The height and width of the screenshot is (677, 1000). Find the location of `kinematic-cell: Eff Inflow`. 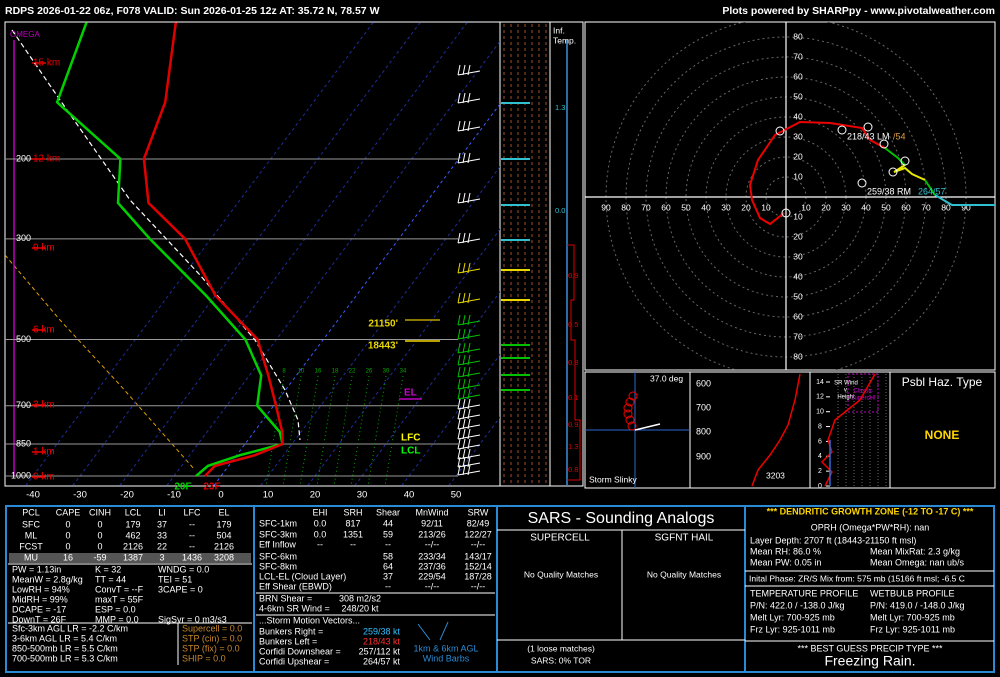

kinematic-cell: Eff Inflow is located at coordinates (277, 544).